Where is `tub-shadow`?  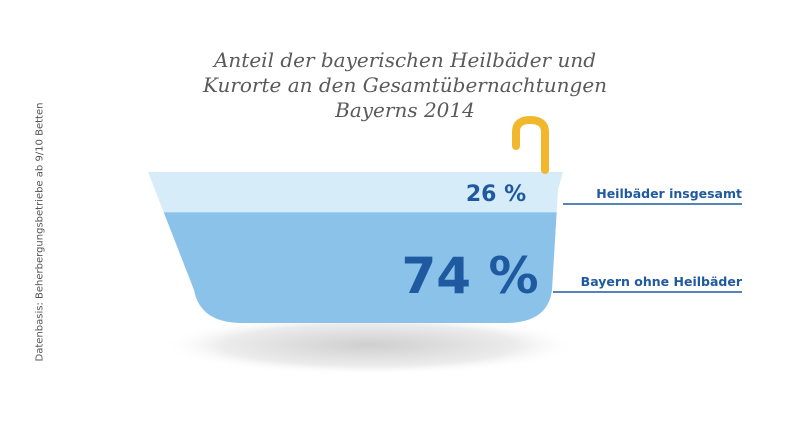
tub-shadow is located at coordinates (370, 345).